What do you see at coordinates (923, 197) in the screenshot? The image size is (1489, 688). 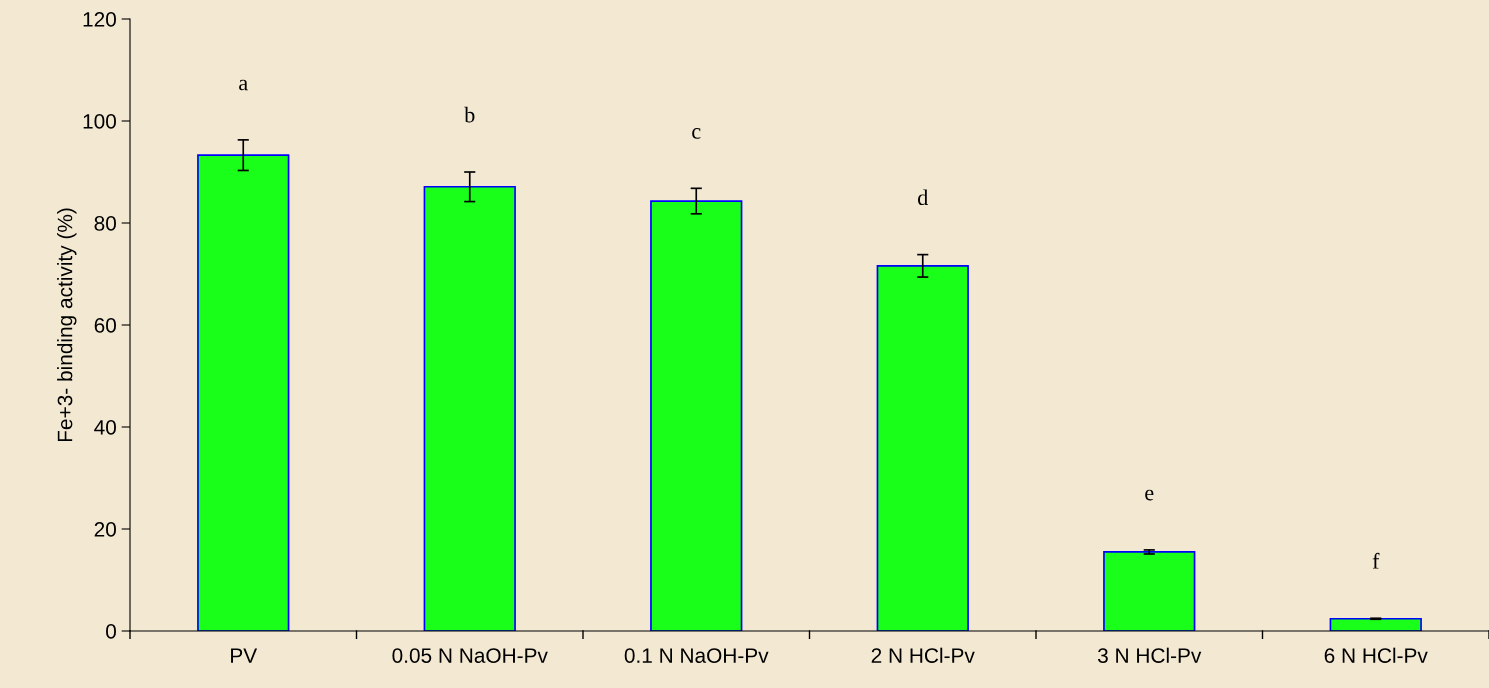 I see `annotation: d` at bounding box center [923, 197].